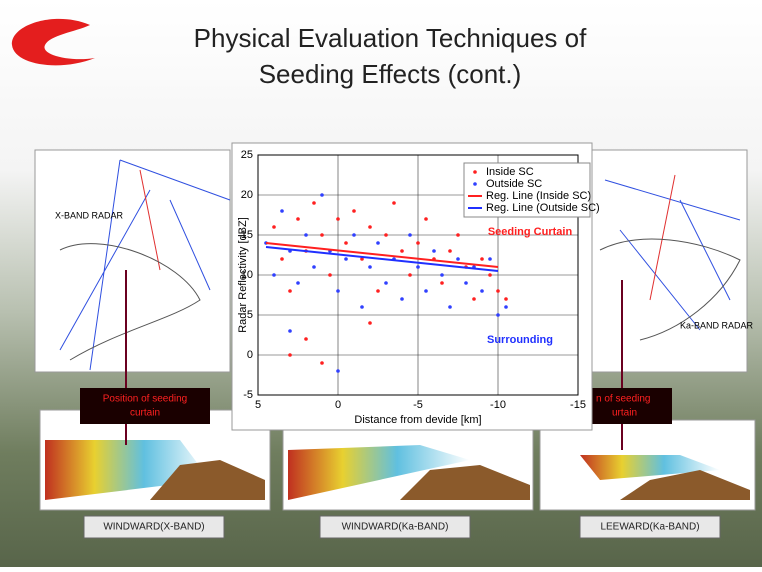 This screenshot has height=572, width=762. What do you see at coordinates (498, 405) in the screenshot?
I see `x-tick-label: -10` at bounding box center [498, 405].